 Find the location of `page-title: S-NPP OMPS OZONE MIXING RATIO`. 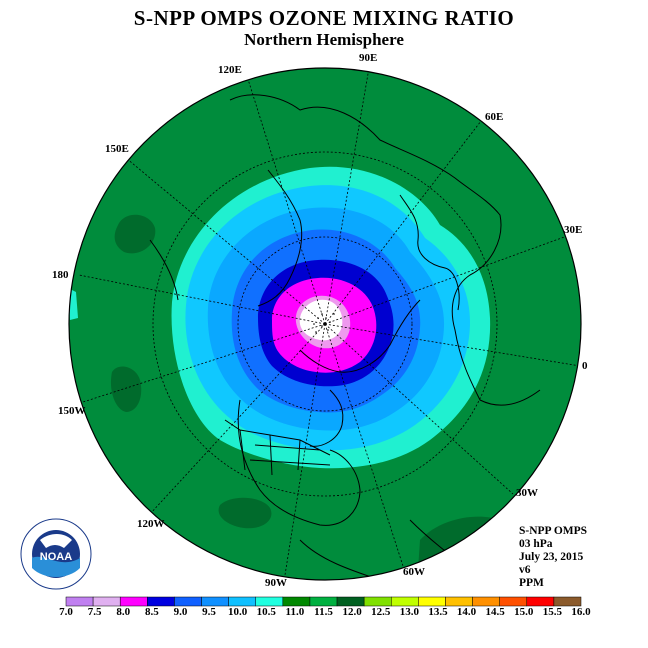

page-title: S-NPP OMPS OZONE MIXING RATIO is located at coordinates (324, 18).